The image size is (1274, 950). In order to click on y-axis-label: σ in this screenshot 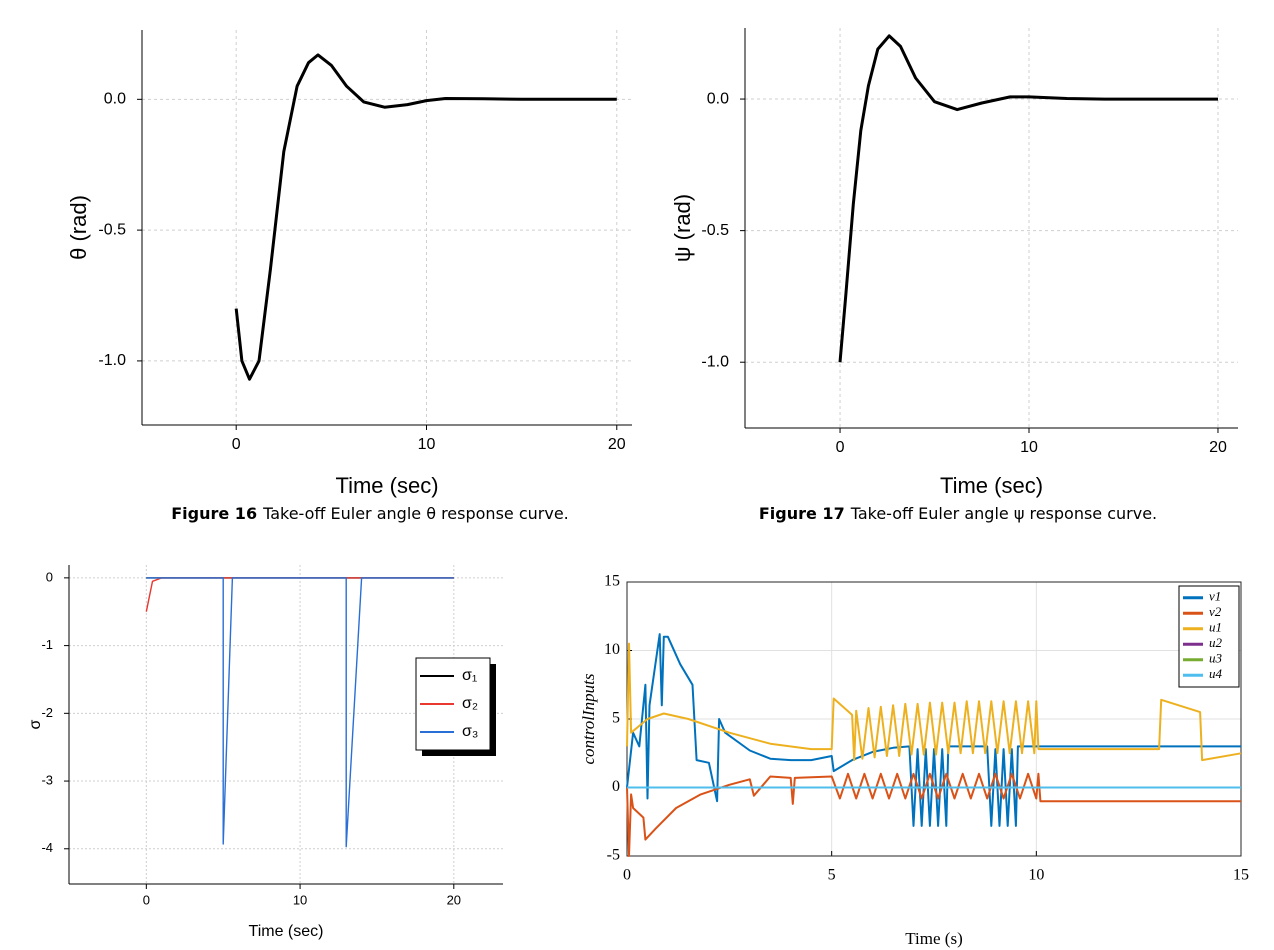, I will do `click(35, 724)`.